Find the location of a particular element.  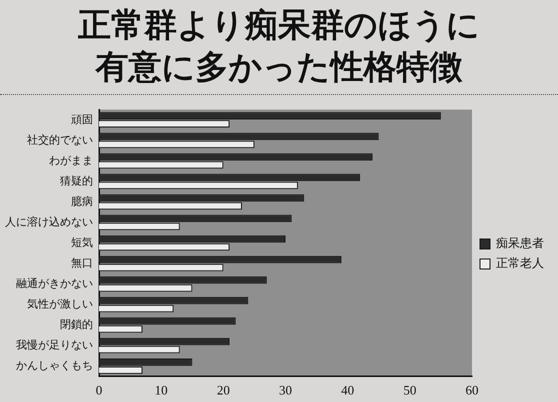

y-tick-label: 短気 is located at coordinates (82, 242).